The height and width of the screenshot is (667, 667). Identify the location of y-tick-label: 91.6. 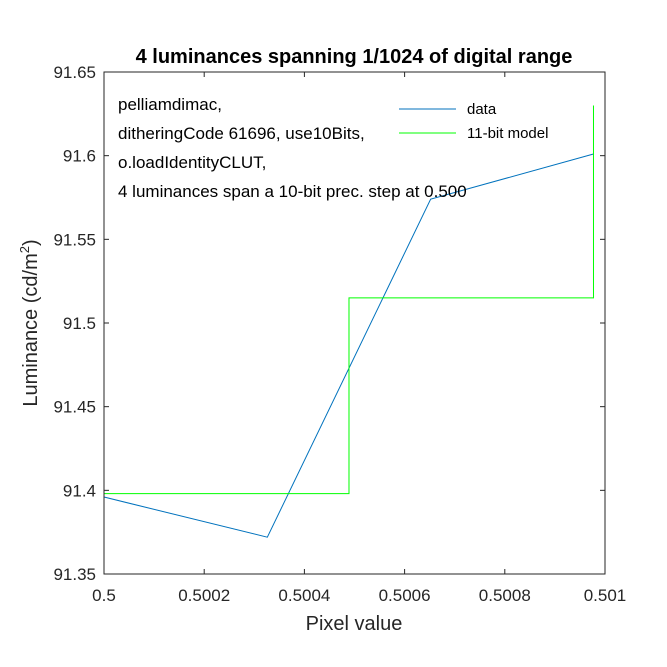
(79, 156).